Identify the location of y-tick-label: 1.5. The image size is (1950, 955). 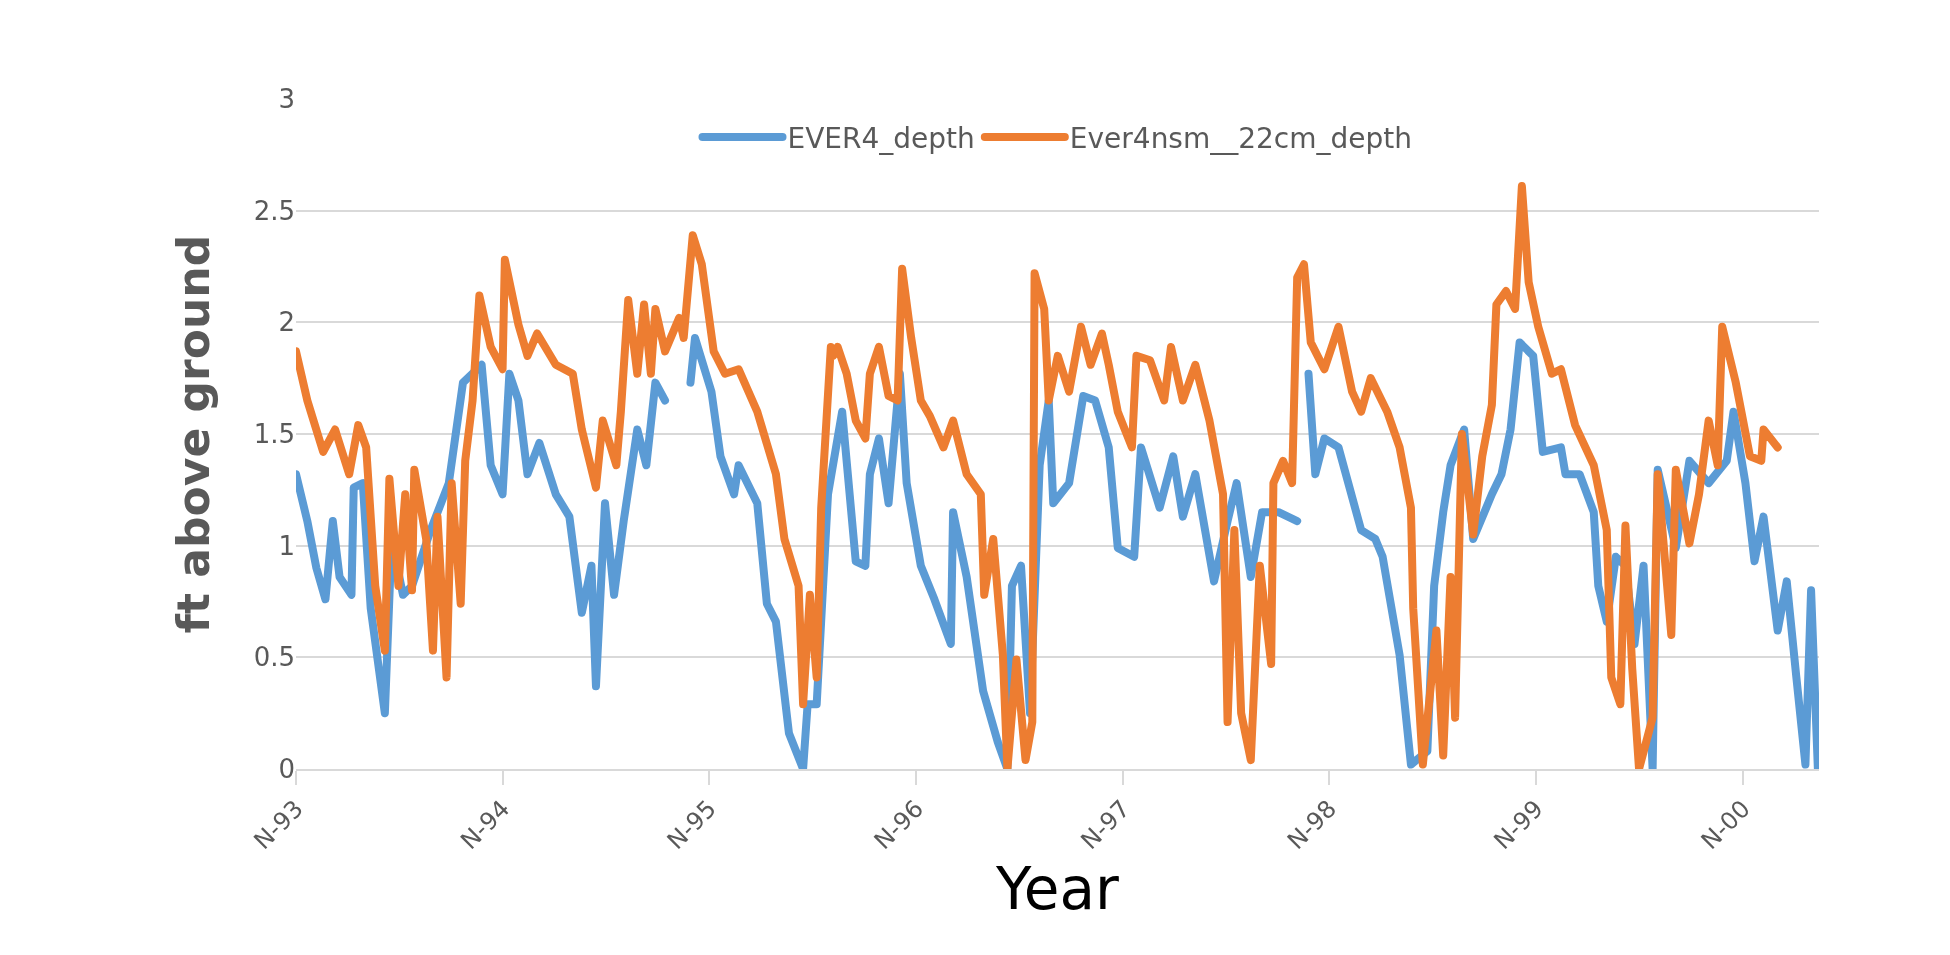
(274, 434).